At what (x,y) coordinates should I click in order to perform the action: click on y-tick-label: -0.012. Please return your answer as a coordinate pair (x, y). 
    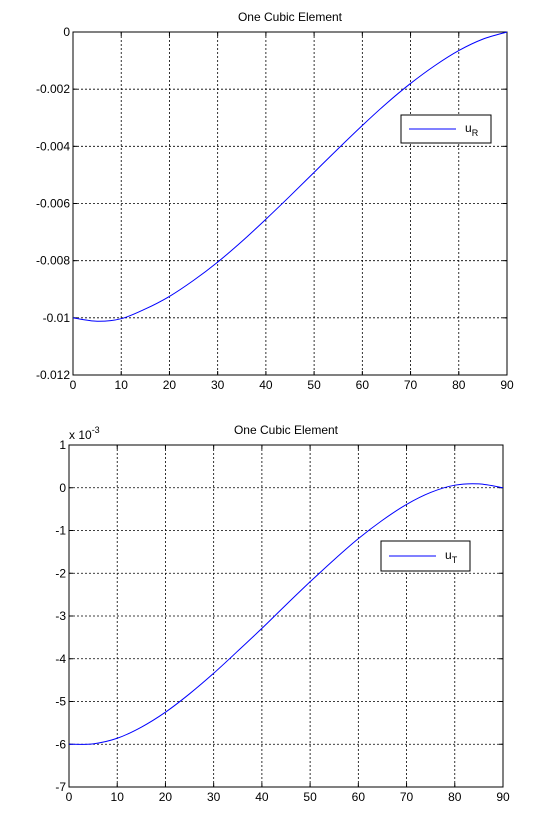
    Looking at the image, I should click on (53, 375).